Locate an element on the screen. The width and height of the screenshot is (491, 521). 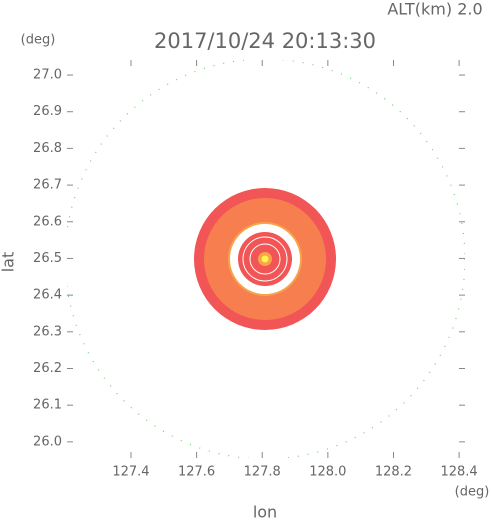
echo is located at coordinates (265, 259).